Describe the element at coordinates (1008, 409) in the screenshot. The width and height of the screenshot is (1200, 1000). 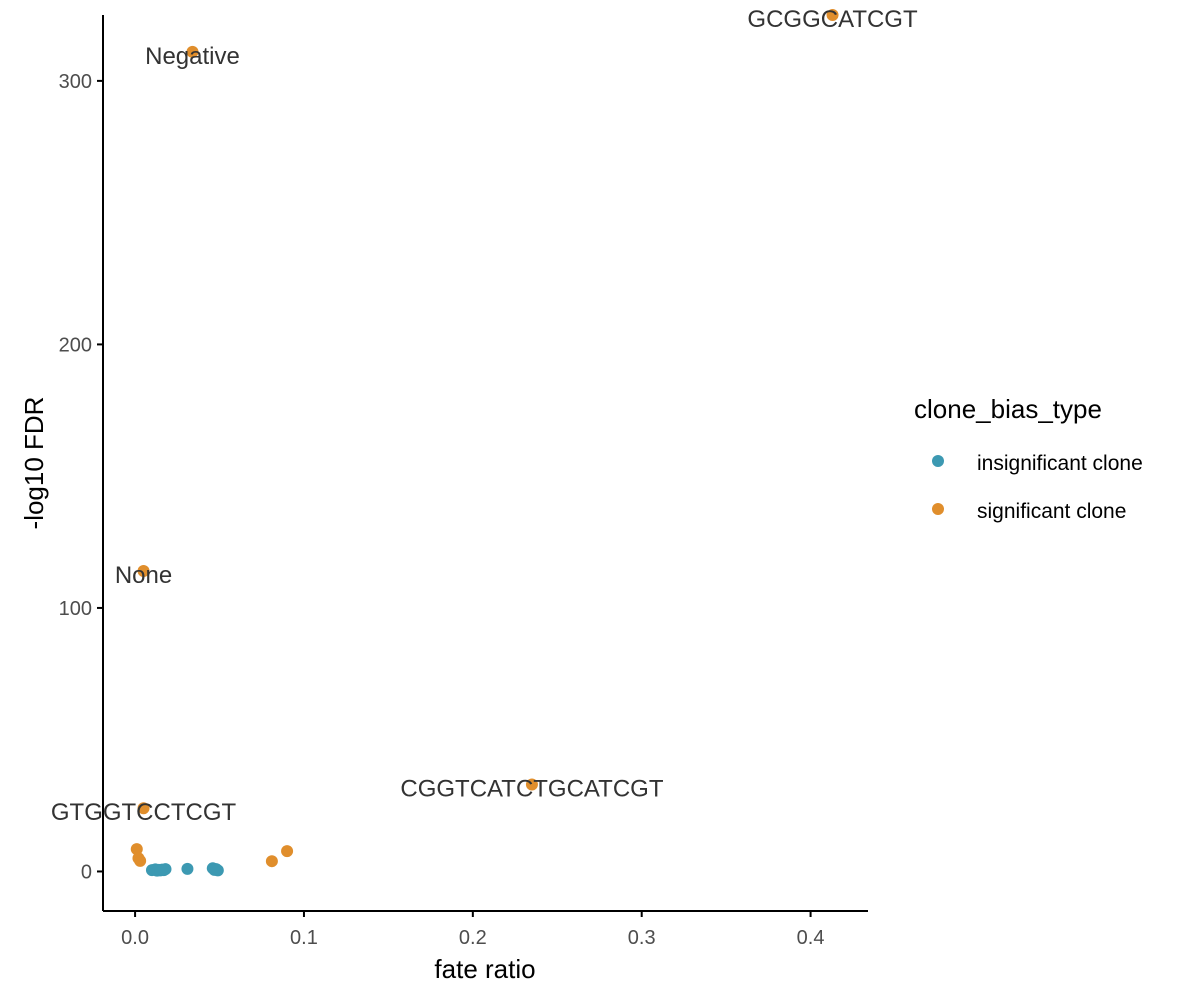
I see `legend-title: clone_bias_type` at that location.